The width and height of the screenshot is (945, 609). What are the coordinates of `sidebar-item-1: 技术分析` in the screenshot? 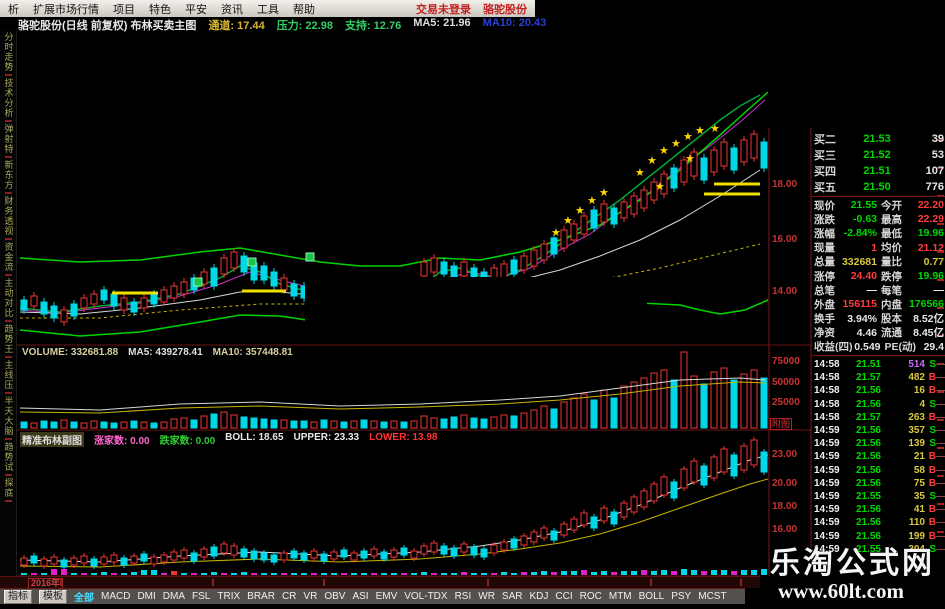 It's located at (8, 98).